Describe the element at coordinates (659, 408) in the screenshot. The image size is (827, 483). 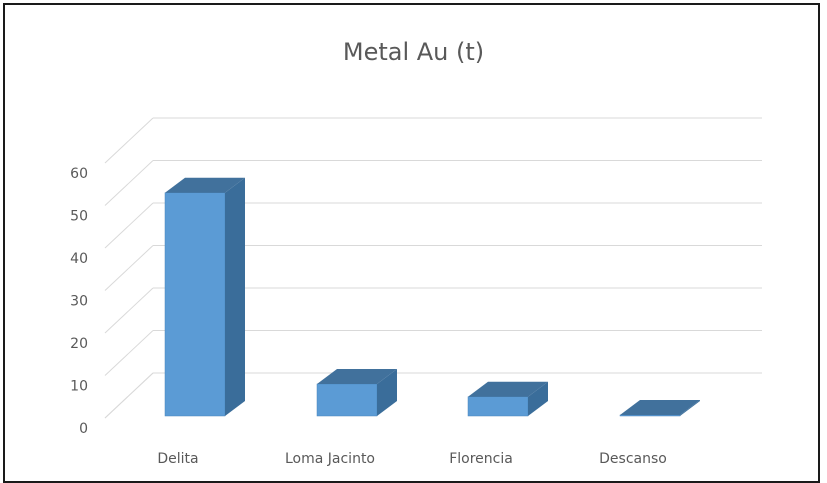
I see `bar-descanso` at that location.